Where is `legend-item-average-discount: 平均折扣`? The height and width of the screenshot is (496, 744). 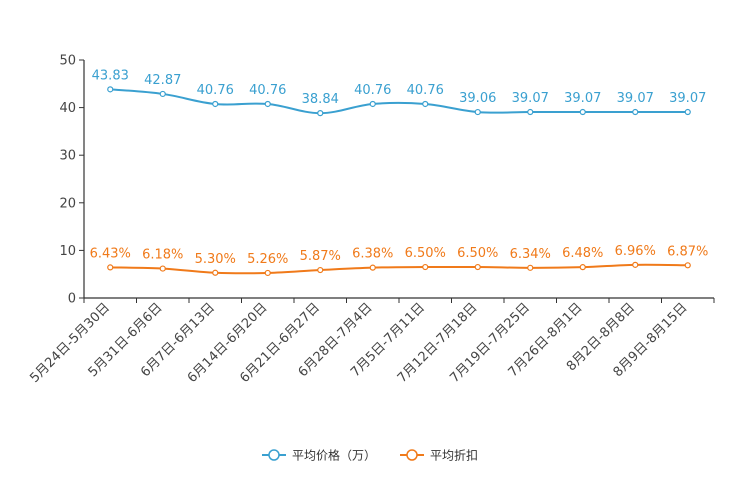 legend-item-average-discount: 平均折扣 is located at coordinates (439, 455).